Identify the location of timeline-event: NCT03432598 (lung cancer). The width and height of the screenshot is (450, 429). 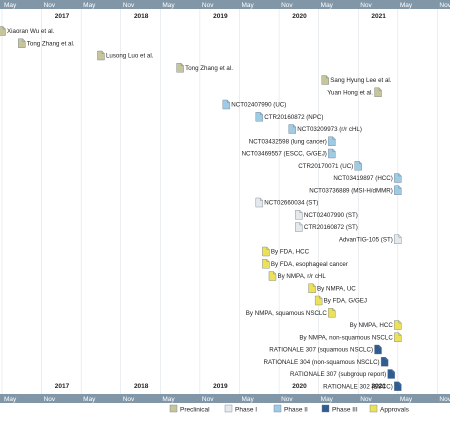
(292, 141).